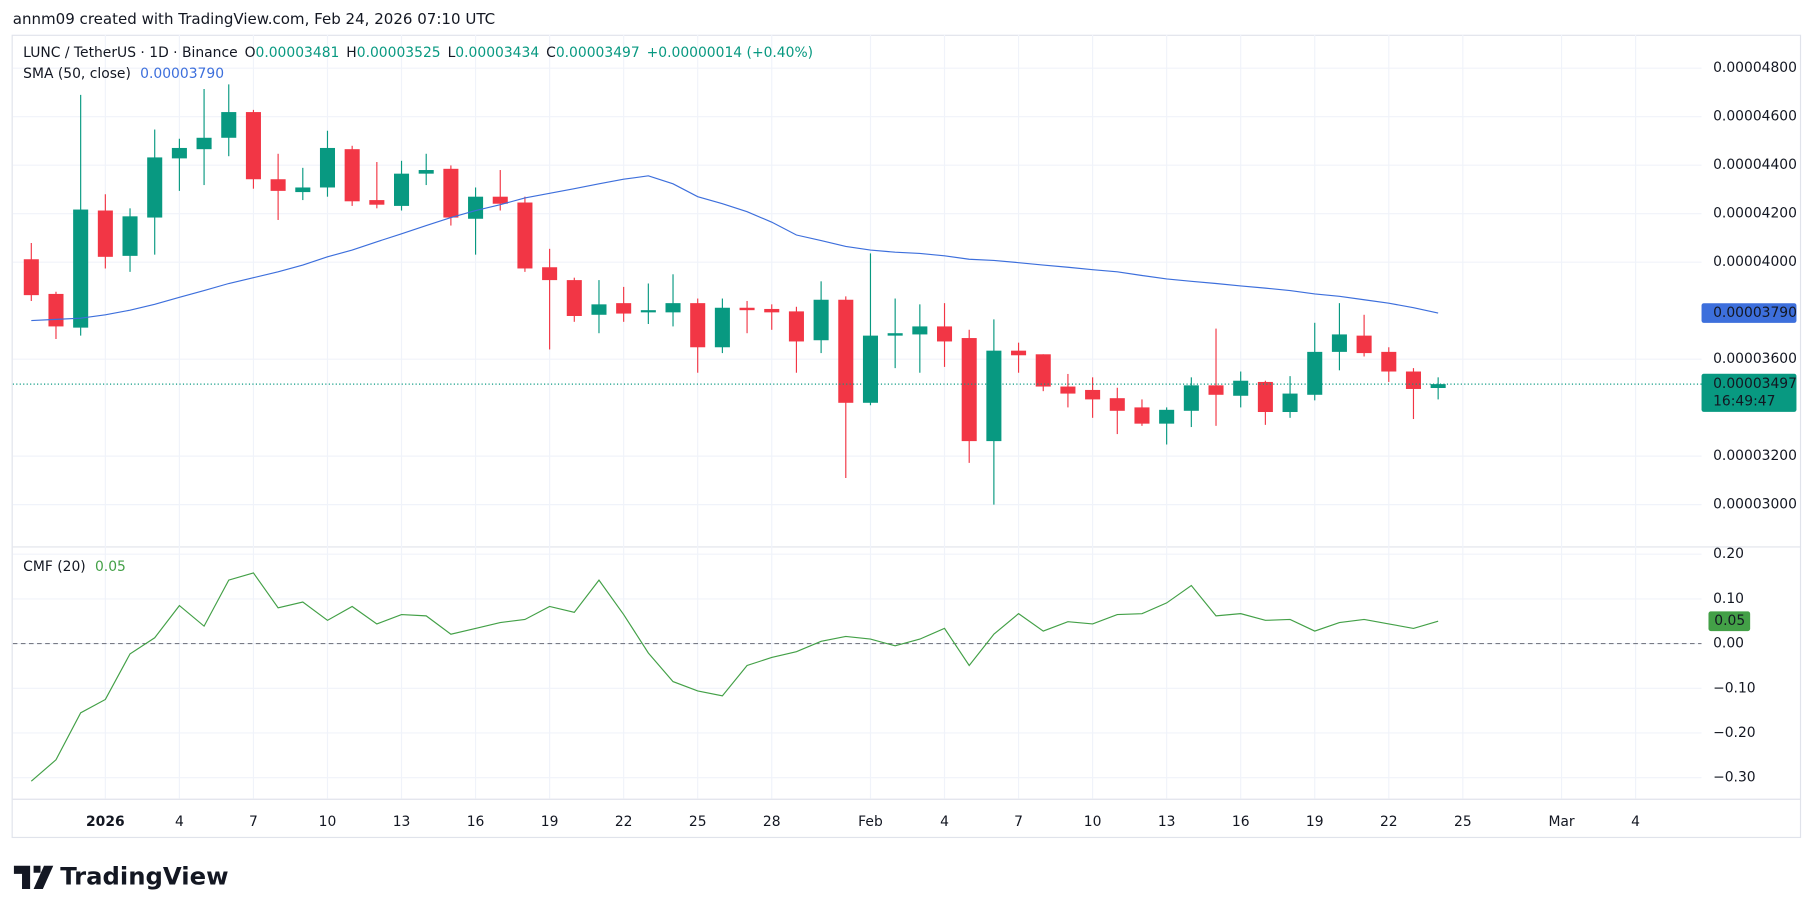 The height and width of the screenshot is (915, 1815). Describe the element at coordinates (250, 53) in the screenshot. I see `ohlc-label: O` at that location.